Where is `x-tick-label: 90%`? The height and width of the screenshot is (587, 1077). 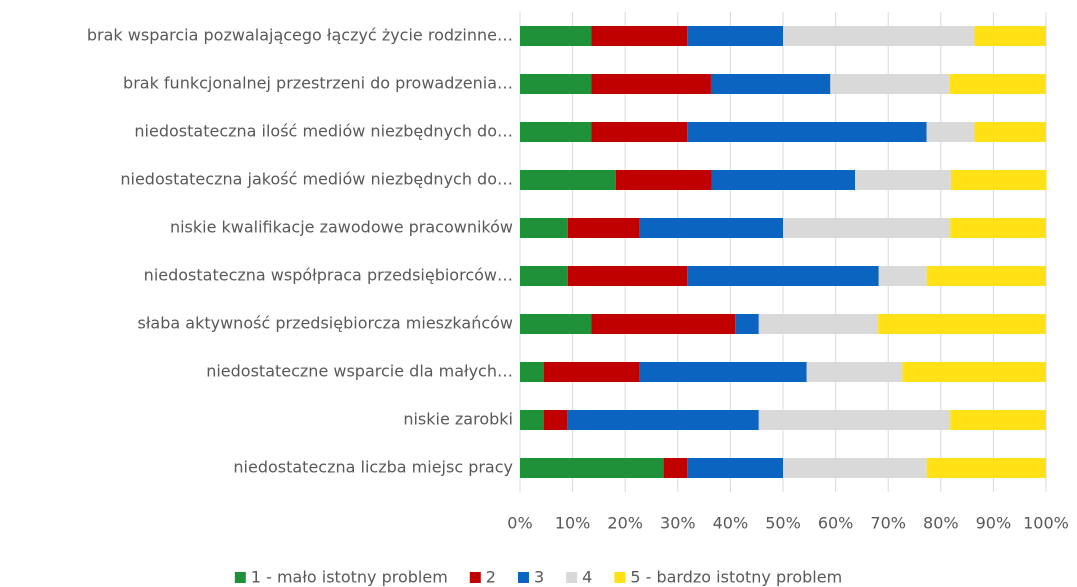 x-tick-label: 90% is located at coordinates (994, 523).